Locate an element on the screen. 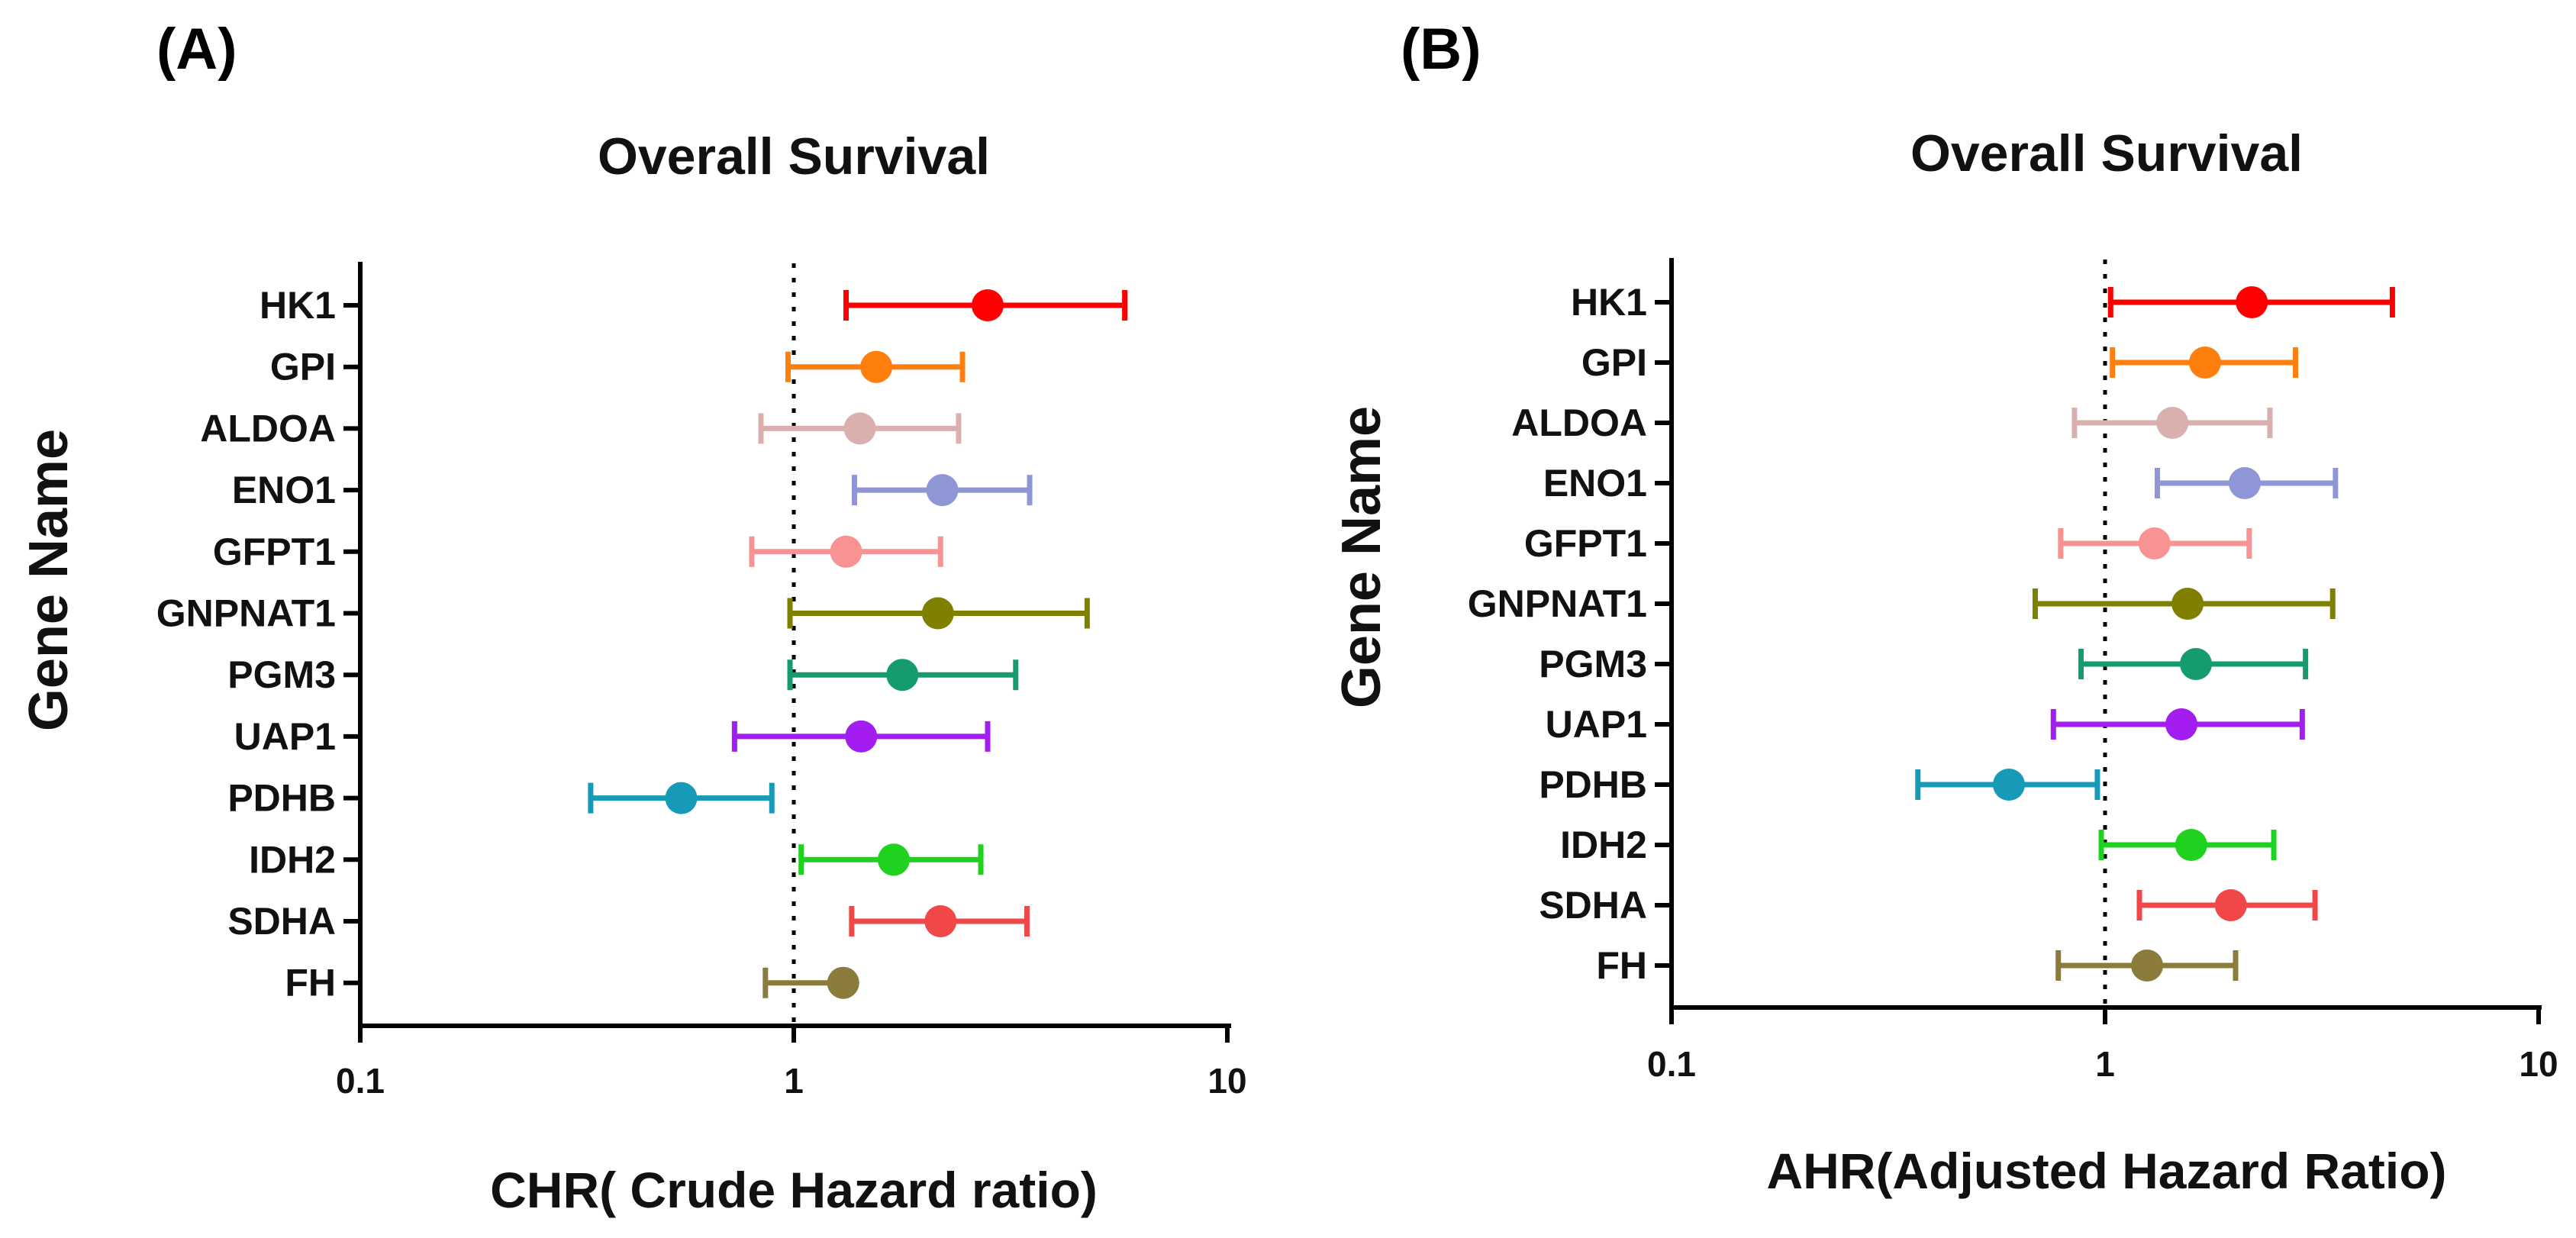 This screenshot has width=2576, height=1238. panel-a-marks is located at coordinates (858, 644).